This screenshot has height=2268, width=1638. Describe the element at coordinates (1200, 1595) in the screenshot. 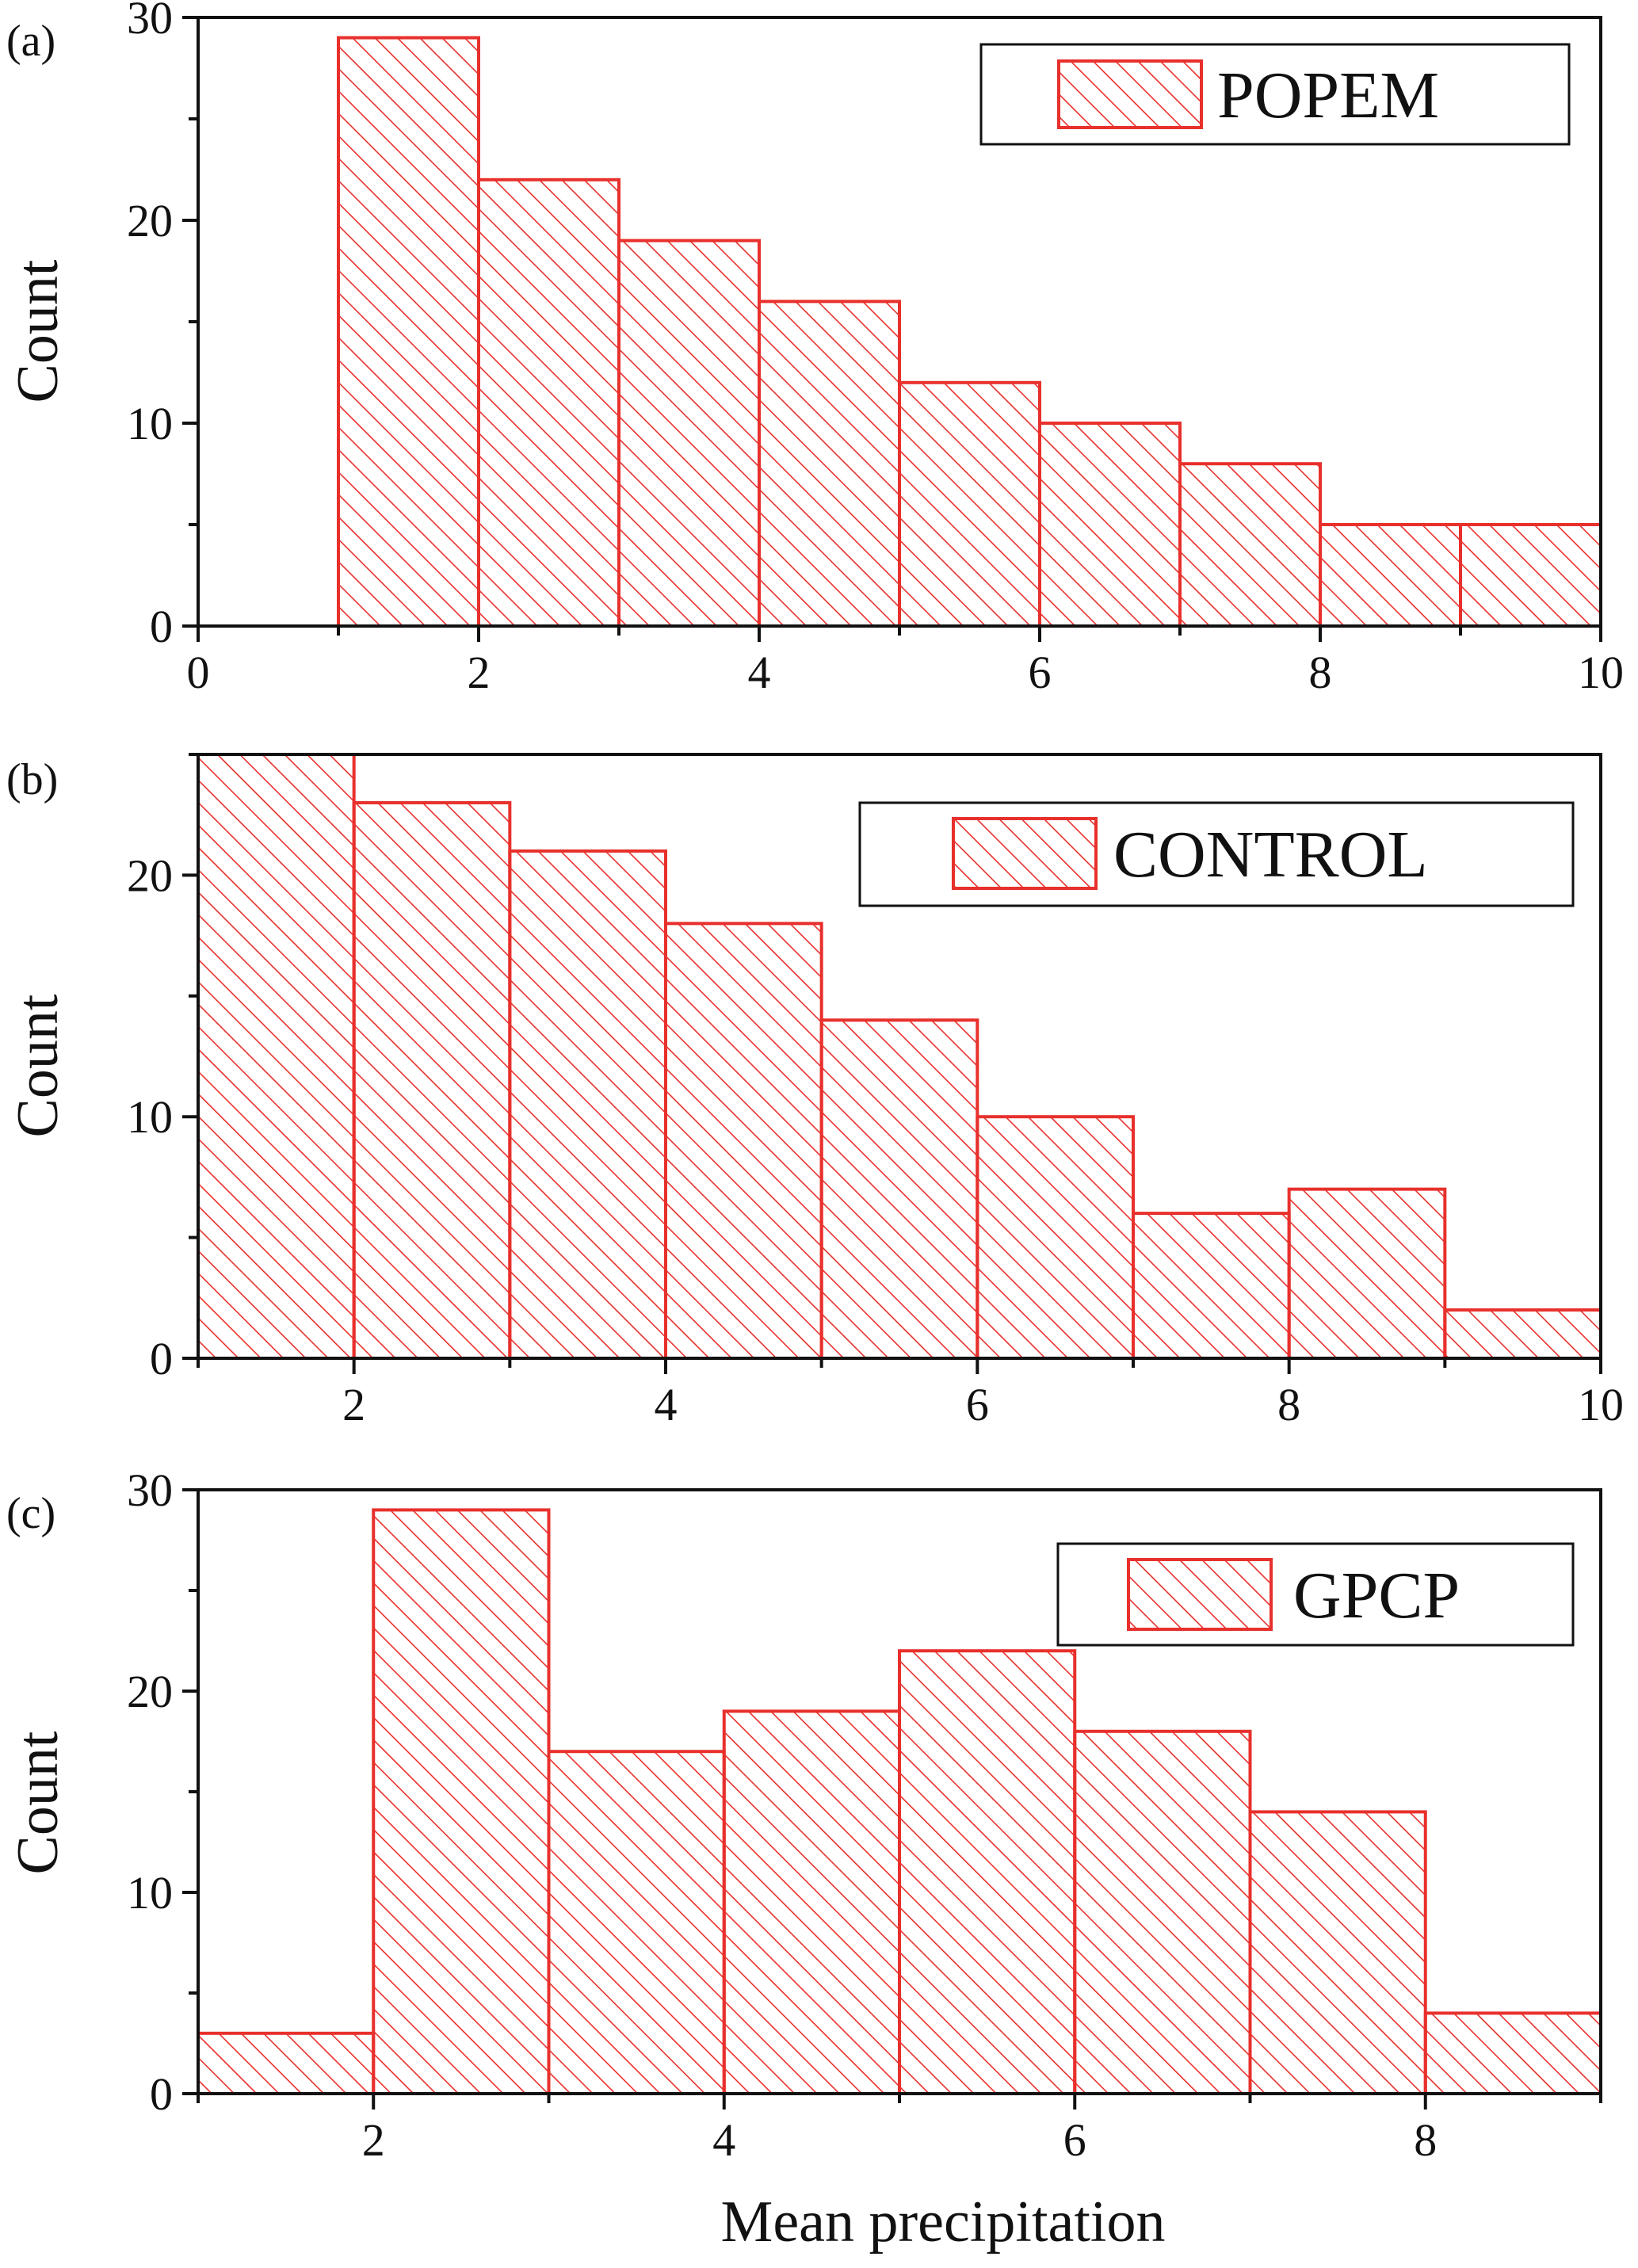

I see `panel-c-legend-swatch` at that location.